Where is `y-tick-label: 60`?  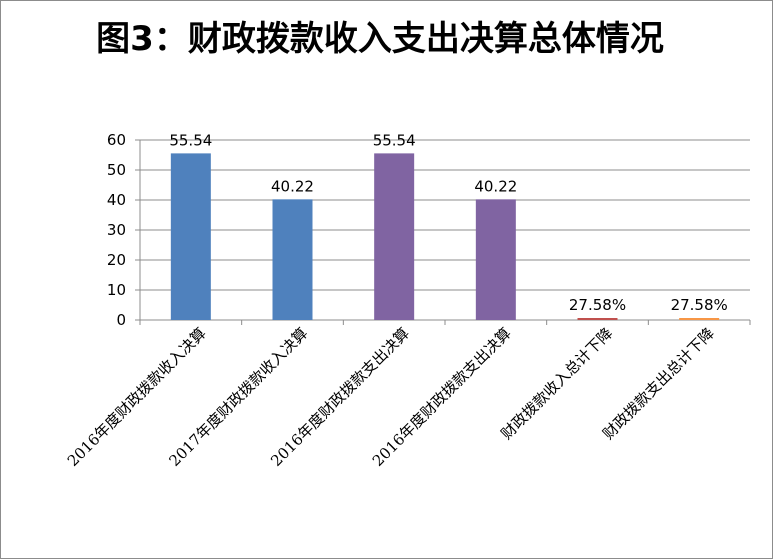
y-tick-label: 60 is located at coordinates (116, 140).